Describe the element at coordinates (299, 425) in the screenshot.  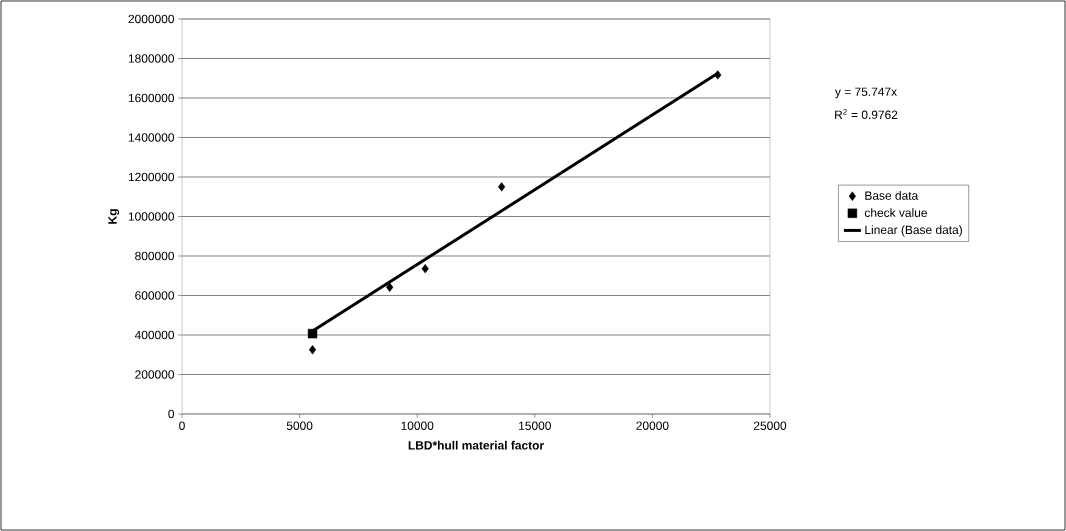
I see `x-tick-label: 5000` at that location.